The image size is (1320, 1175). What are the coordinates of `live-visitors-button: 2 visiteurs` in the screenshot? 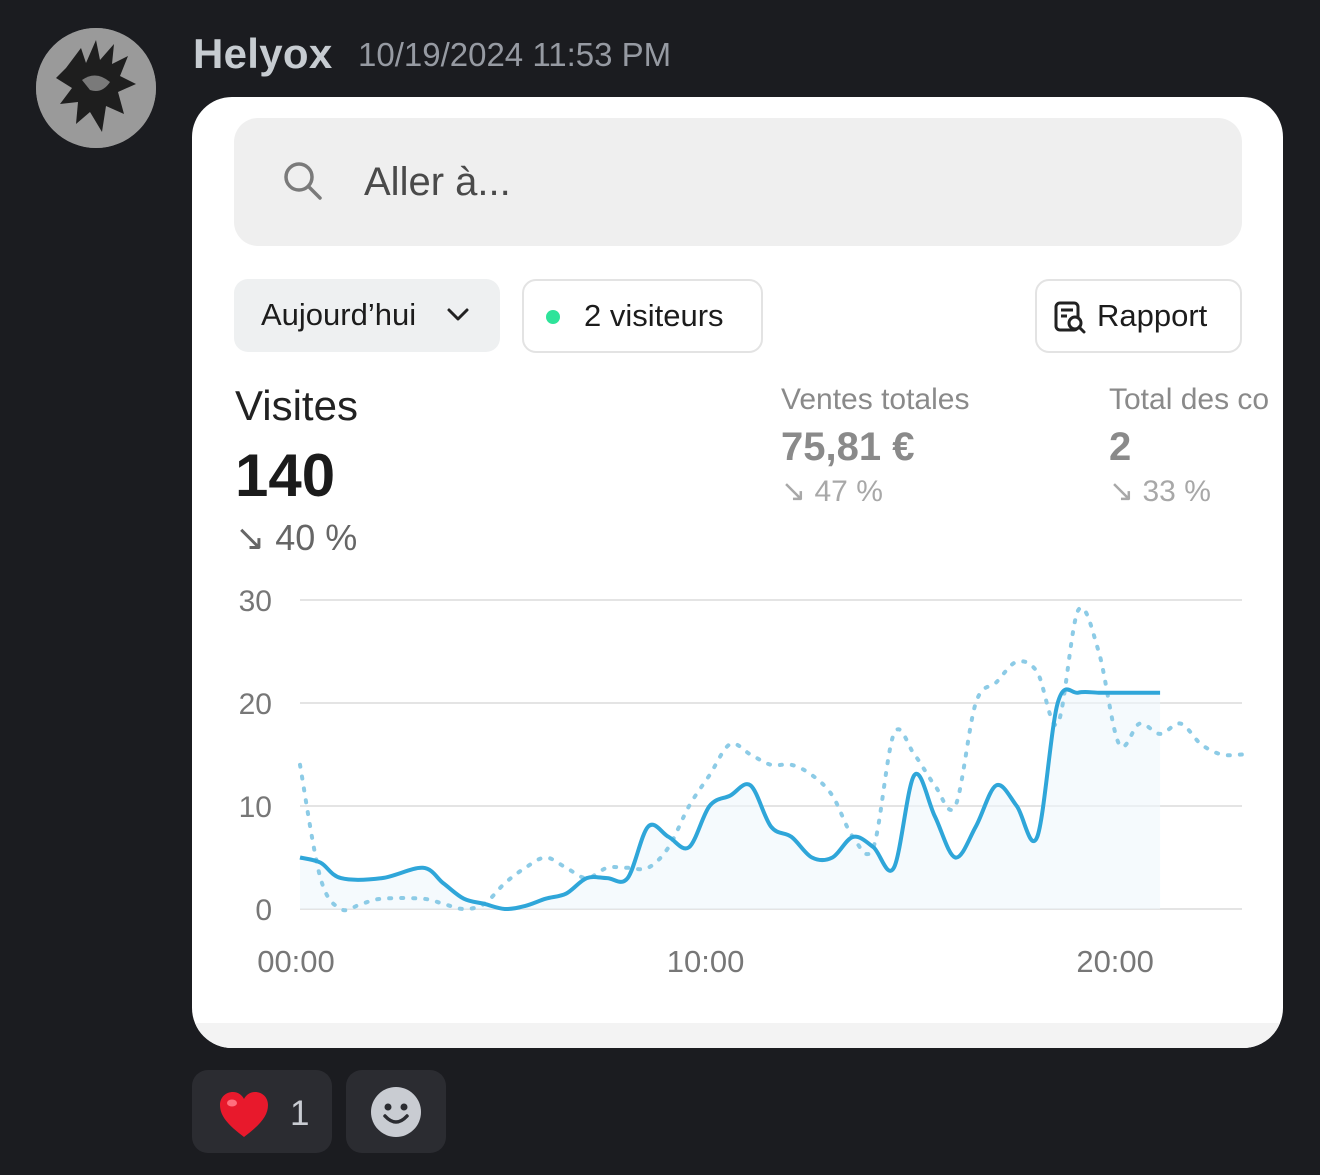 It's located at (642, 316).